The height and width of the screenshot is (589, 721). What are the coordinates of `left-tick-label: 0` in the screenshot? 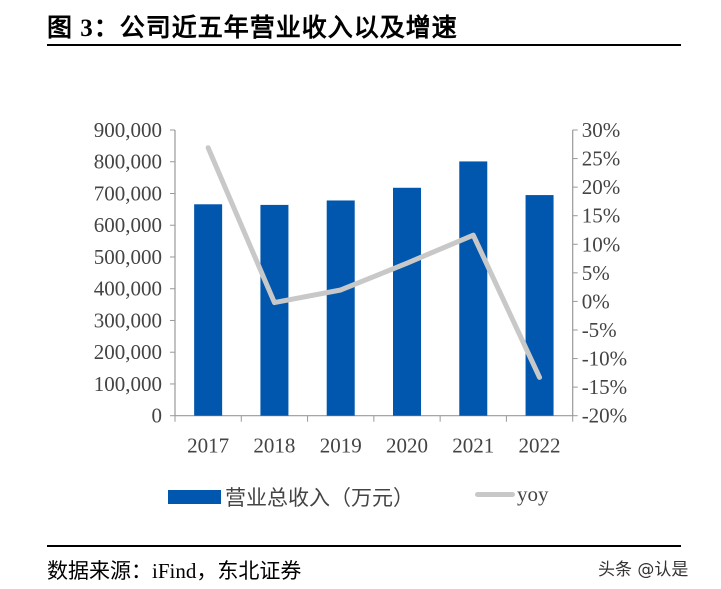 It's located at (157, 416).